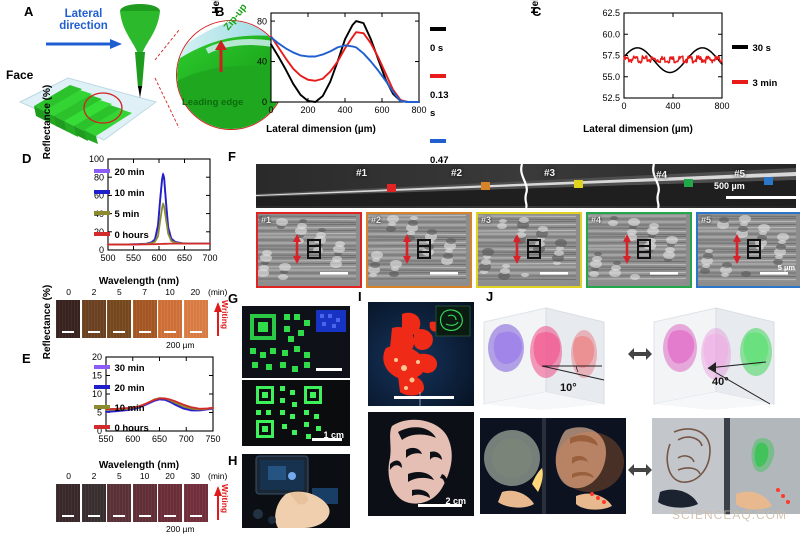 This screenshot has height=534, width=800. I want to click on sem-tile-2: #2, so click(419, 250).